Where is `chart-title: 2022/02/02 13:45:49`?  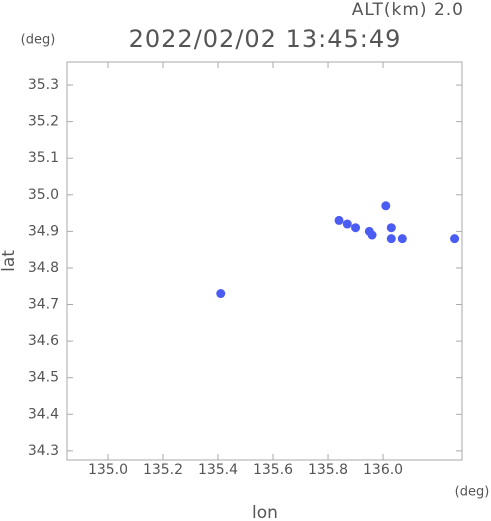 chart-title: 2022/02/02 13:45:49 is located at coordinates (265, 39).